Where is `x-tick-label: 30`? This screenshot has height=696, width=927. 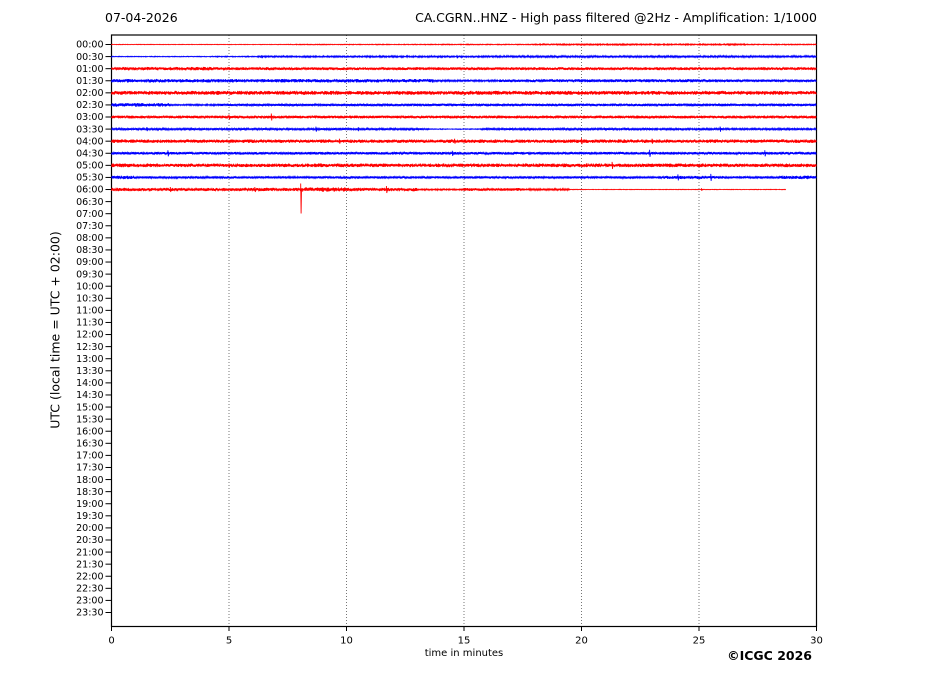
x-tick-label: 30 is located at coordinates (816, 641).